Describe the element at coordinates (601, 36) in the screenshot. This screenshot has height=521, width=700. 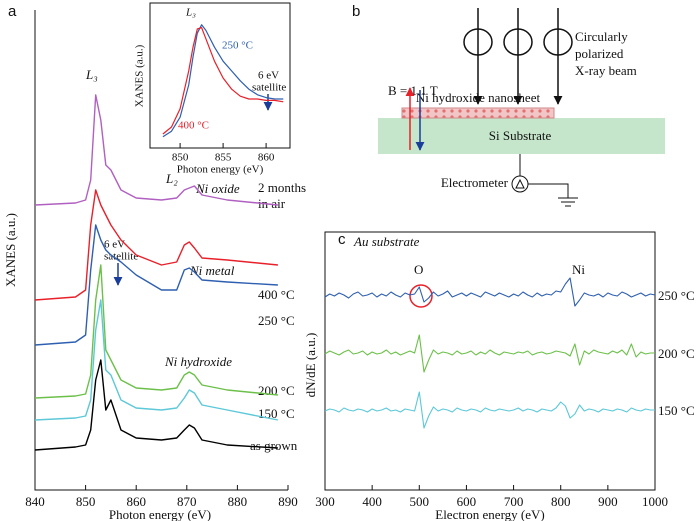
I see `beam-label: Circularly` at that location.